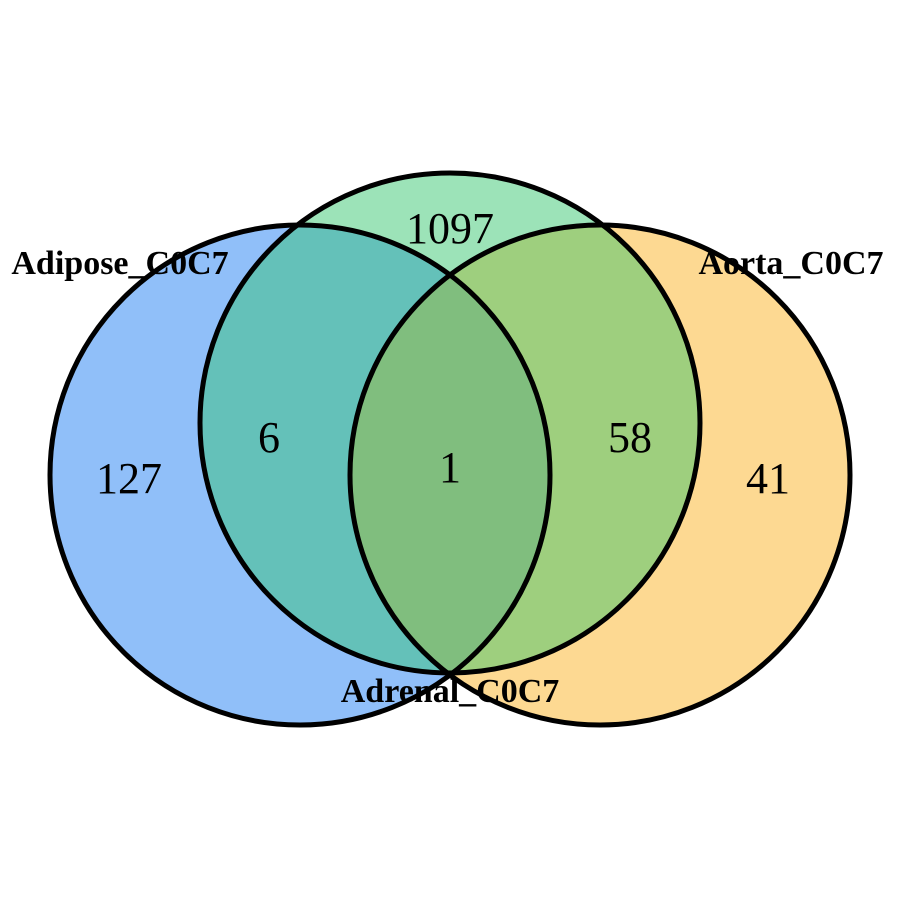 The image size is (900, 900). I want to click on set-label-aorta: Aorta_C0C7, so click(790, 263).